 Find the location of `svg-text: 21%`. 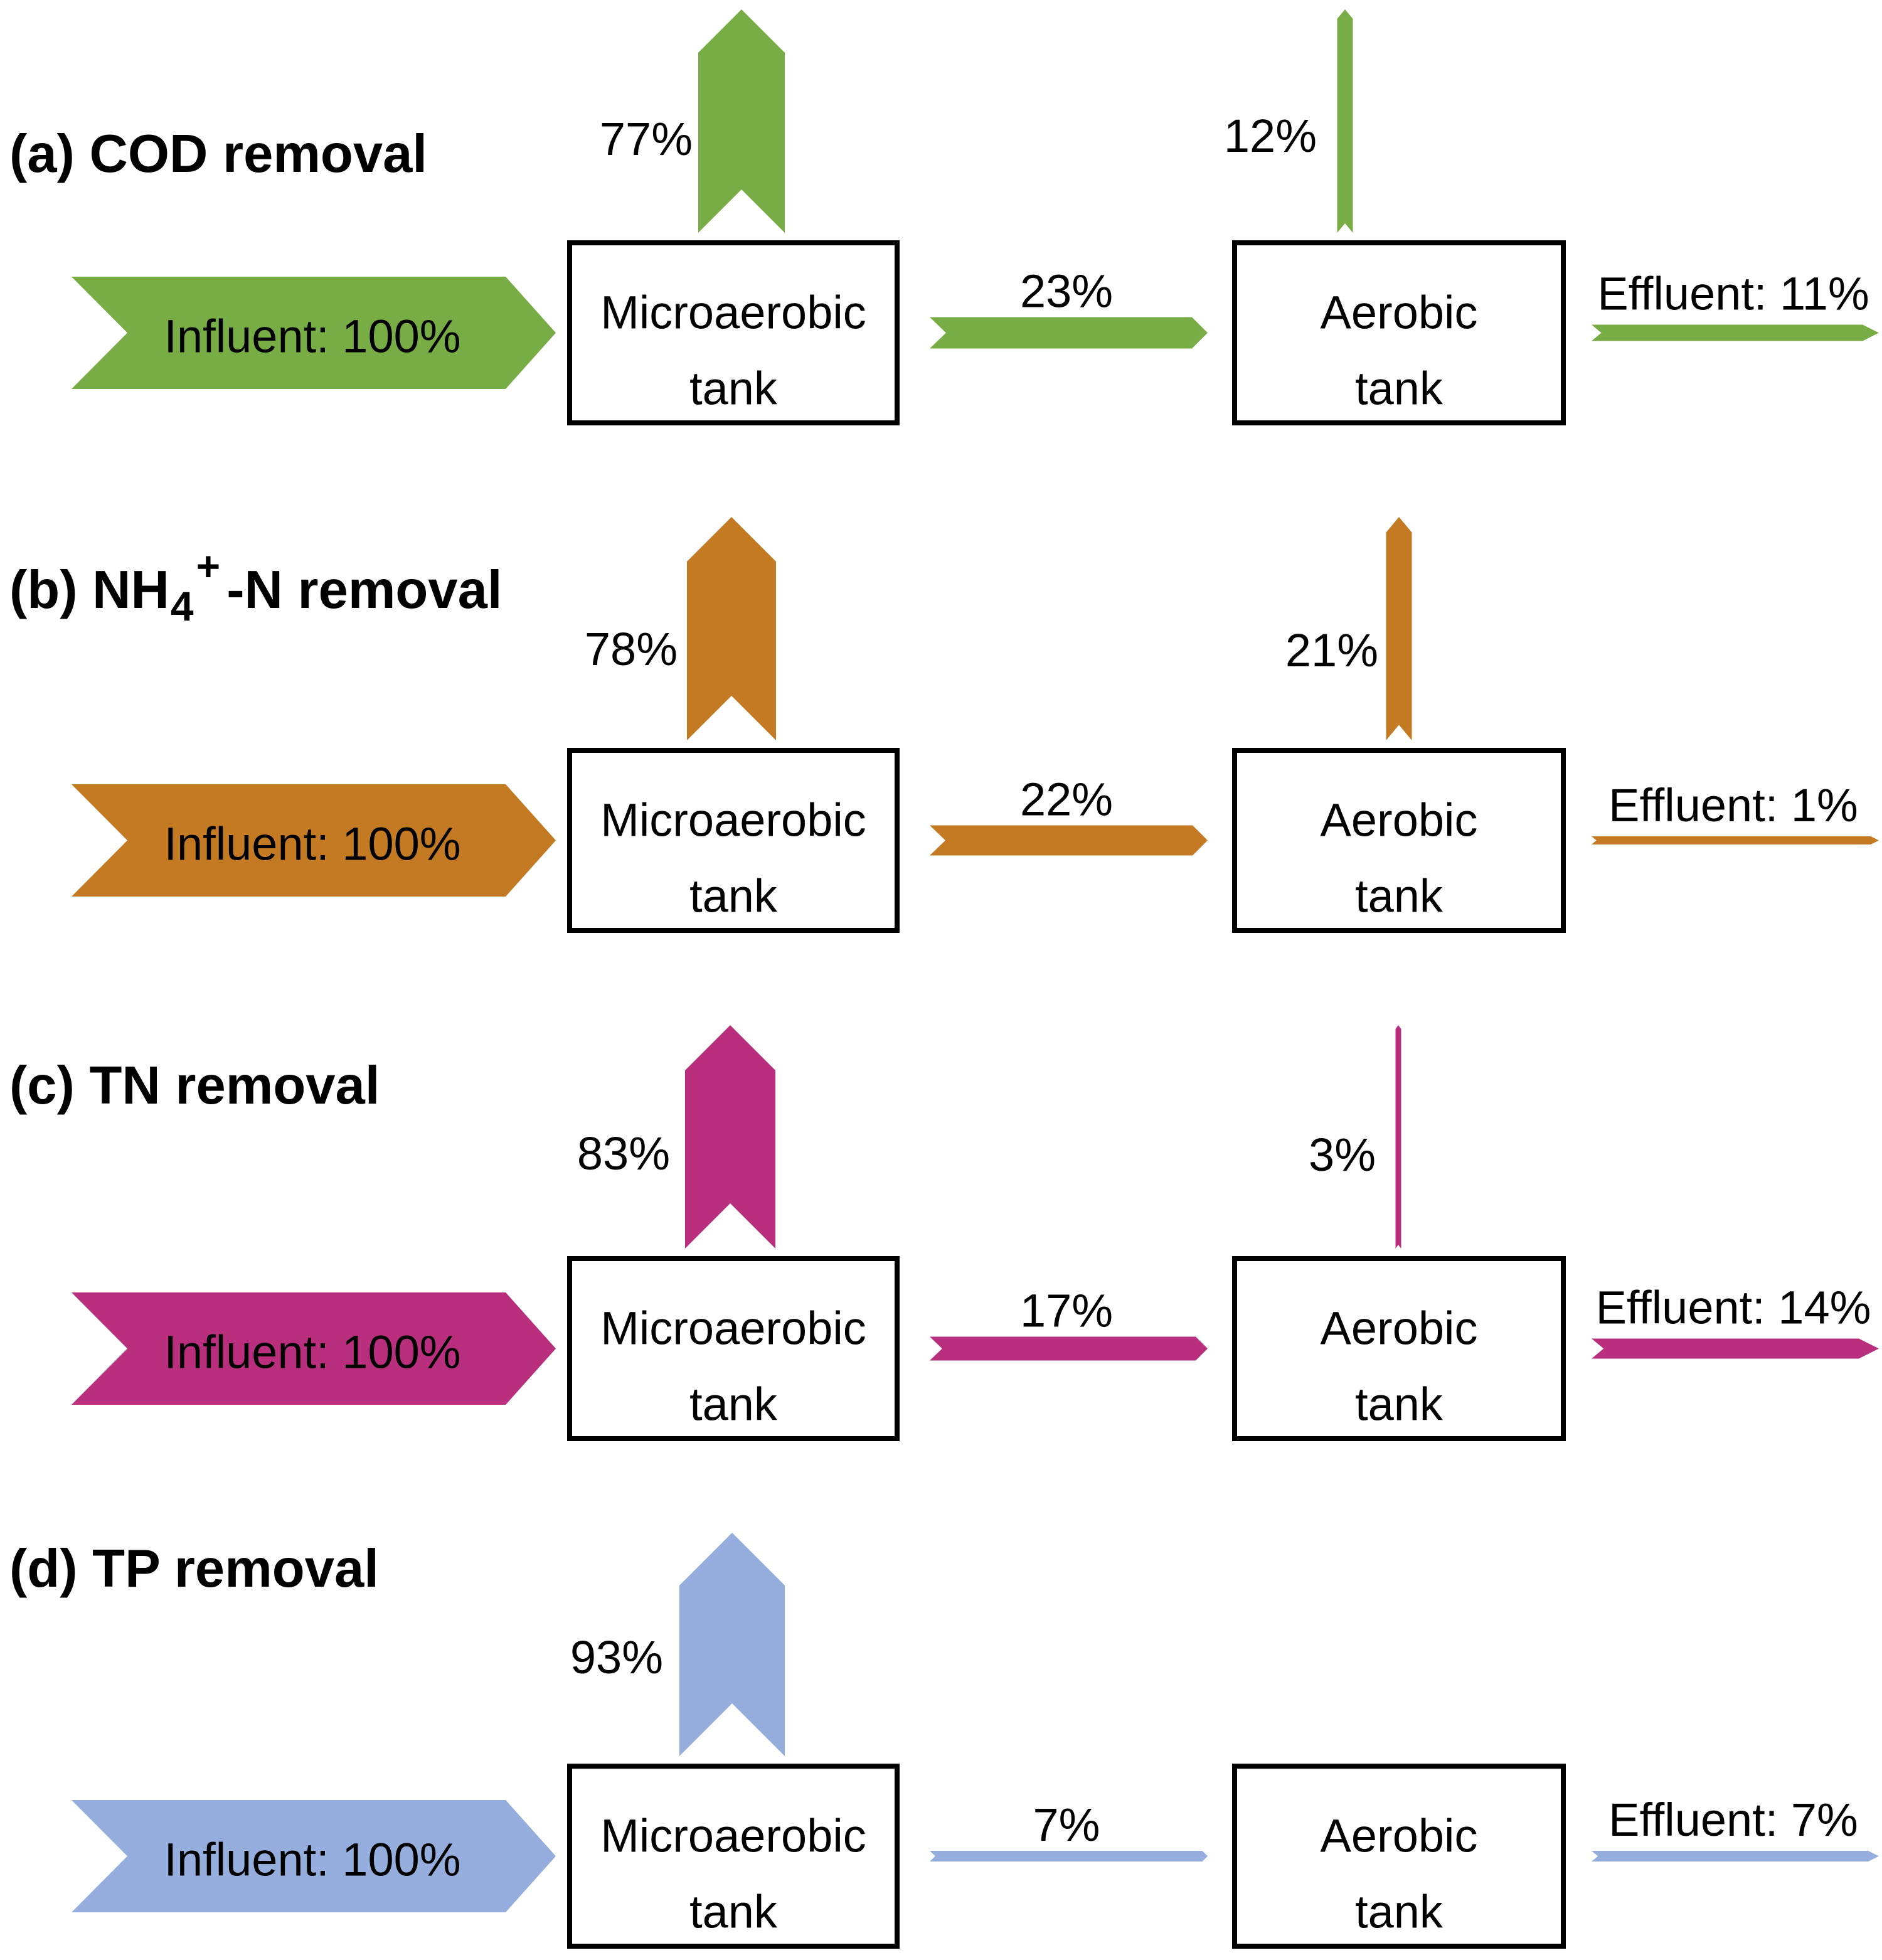

svg-text: 21% is located at coordinates (1331, 650).